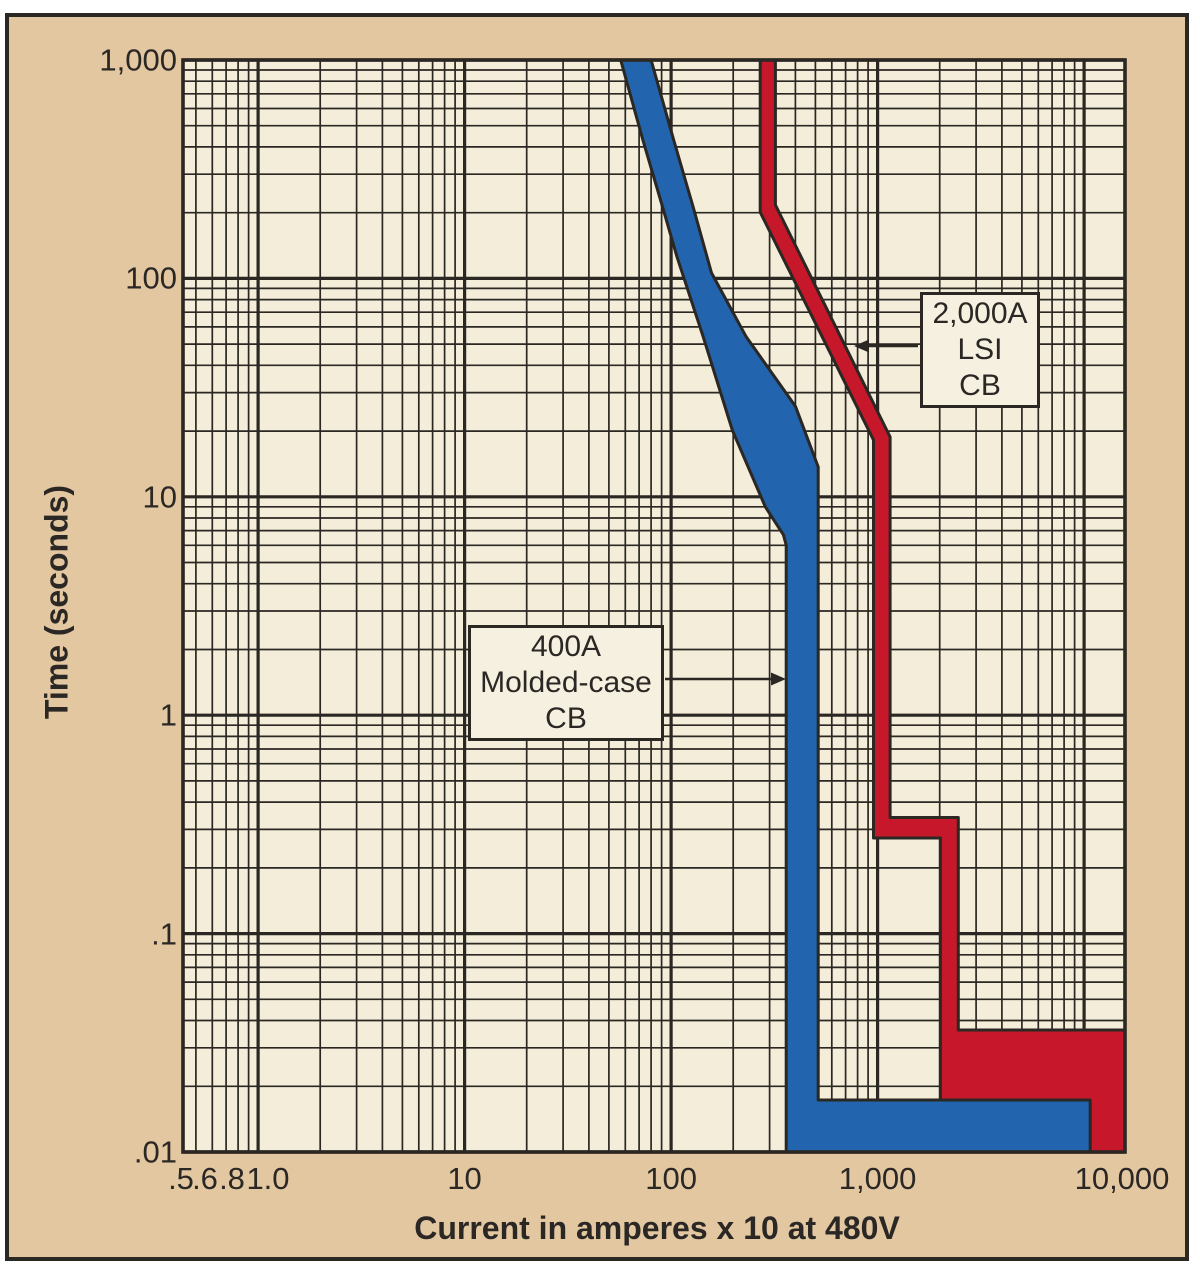 This screenshot has width=1200, height=1272. Describe the element at coordinates (671, 1178) in the screenshot. I see `x-tick-label: 100` at that location.